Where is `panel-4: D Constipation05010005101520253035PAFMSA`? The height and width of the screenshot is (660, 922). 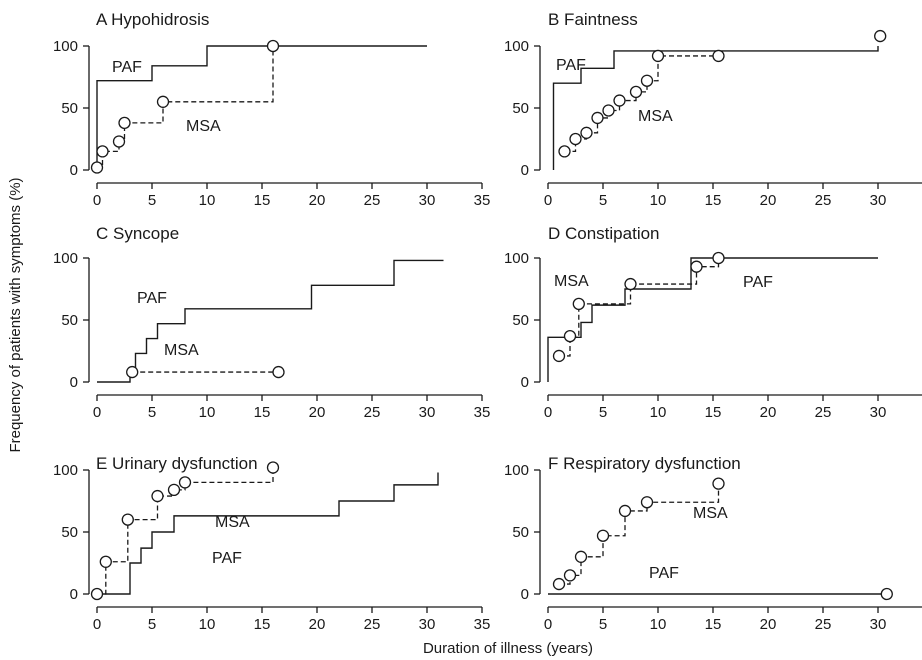
panel-4: D Constipation05010005101520253035PAFMSA is located at coordinates (713, 322).